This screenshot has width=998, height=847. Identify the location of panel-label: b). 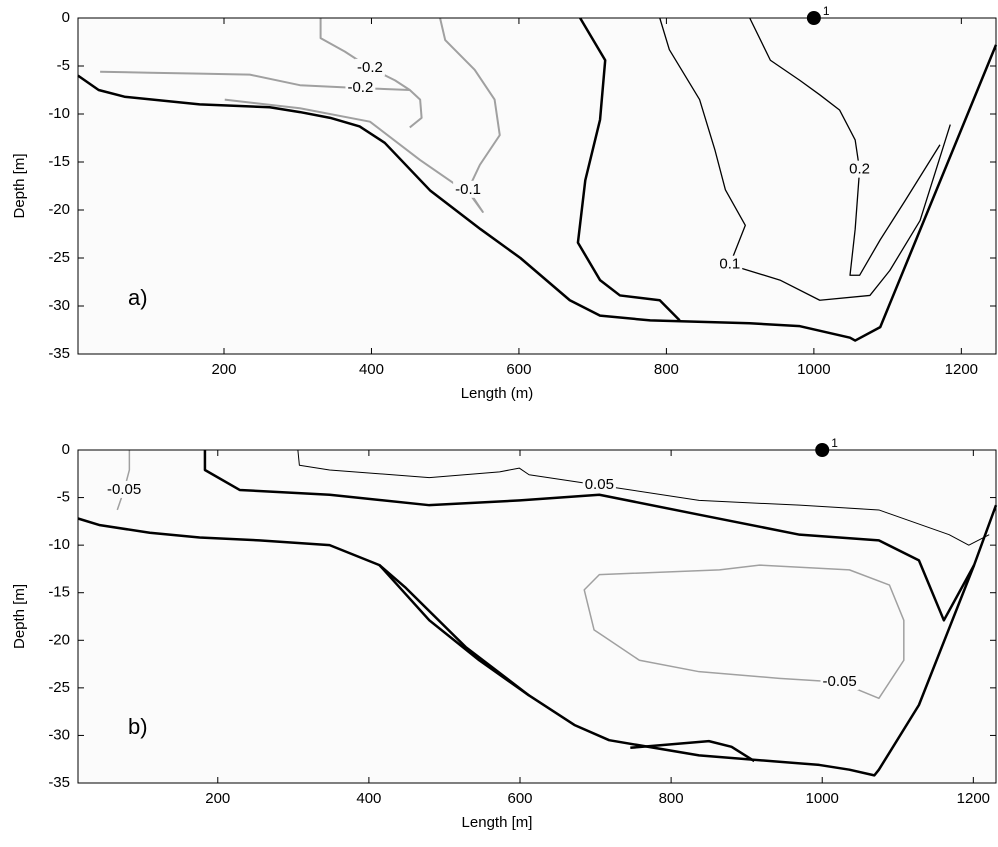
(138, 726).